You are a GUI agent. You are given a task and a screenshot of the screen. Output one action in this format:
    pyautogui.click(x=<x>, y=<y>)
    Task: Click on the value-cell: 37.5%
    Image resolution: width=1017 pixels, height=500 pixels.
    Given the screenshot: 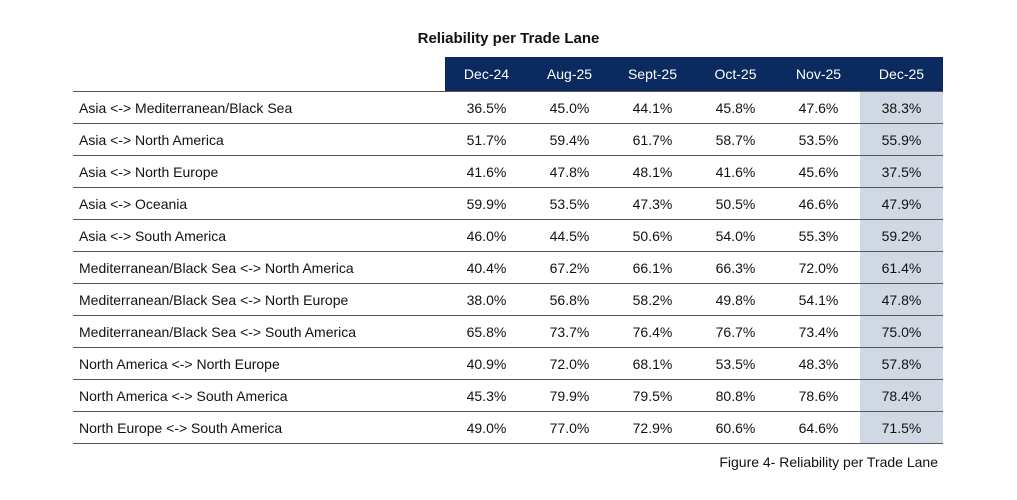 What is the action you would take?
    pyautogui.click(x=901, y=172)
    